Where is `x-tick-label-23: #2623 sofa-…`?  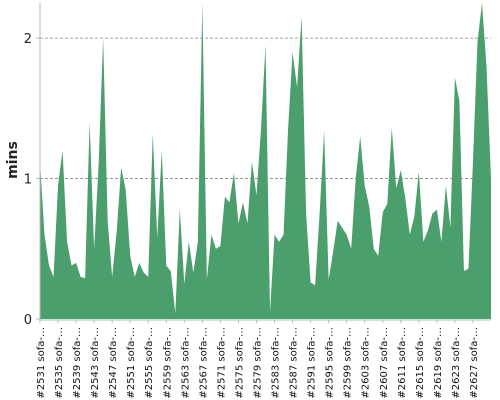
x-tick-label-23: #2623 sofa-… is located at coordinates (456, 363).